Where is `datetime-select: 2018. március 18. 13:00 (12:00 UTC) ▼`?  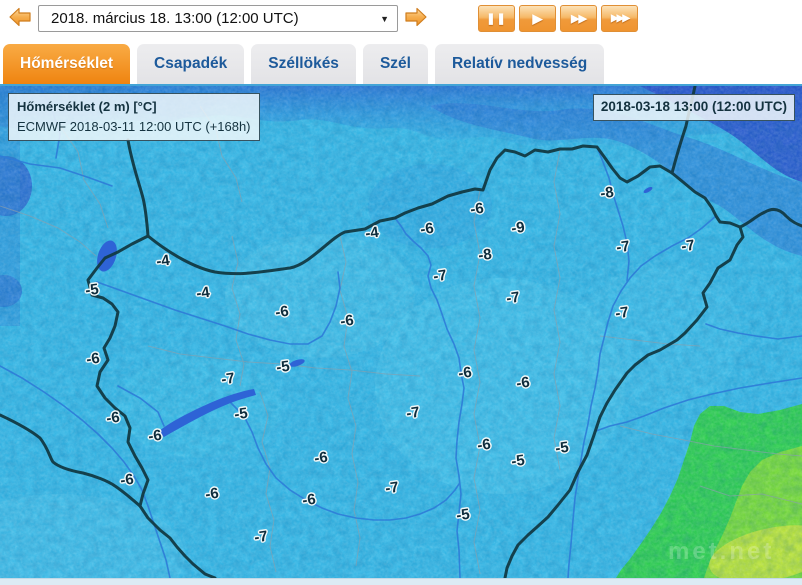
datetime-select: 2018. március 18. 13:00 (12:00 UTC) ▼ is located at coordinates (218, 18).